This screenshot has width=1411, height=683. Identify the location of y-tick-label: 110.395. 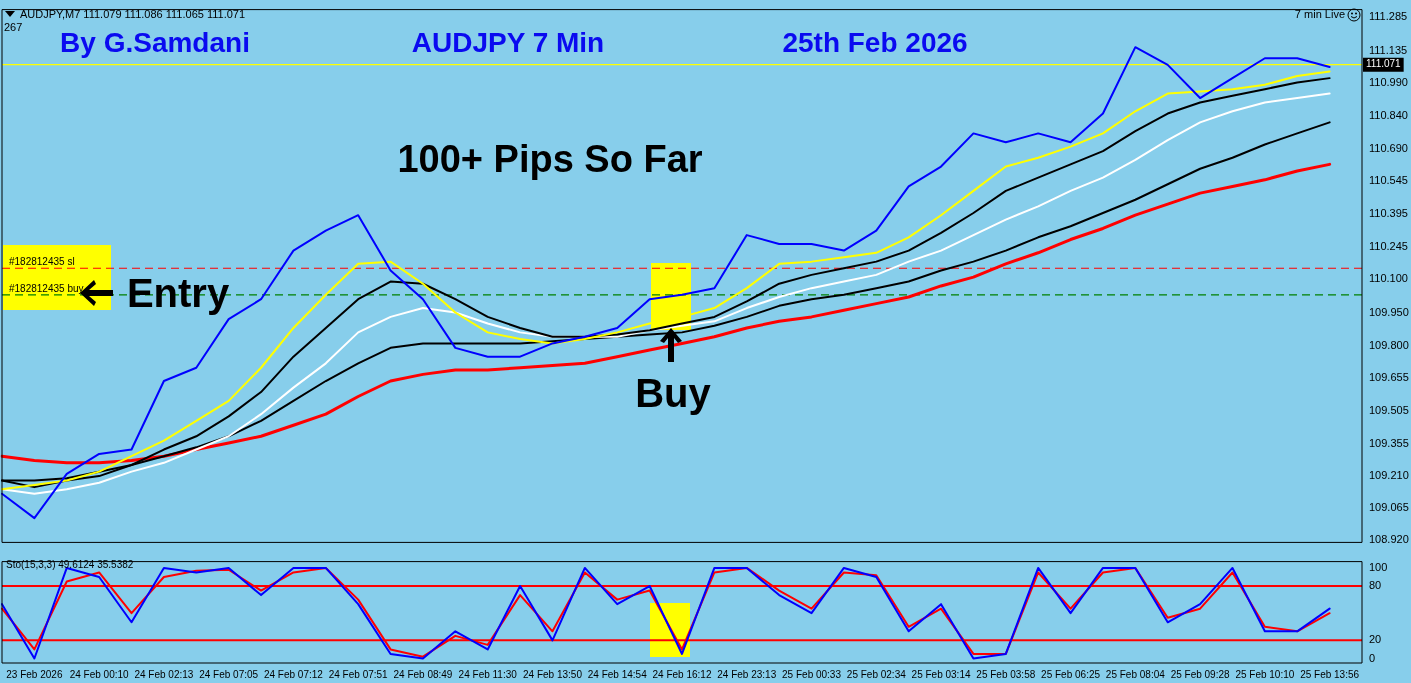
(1388, 213).